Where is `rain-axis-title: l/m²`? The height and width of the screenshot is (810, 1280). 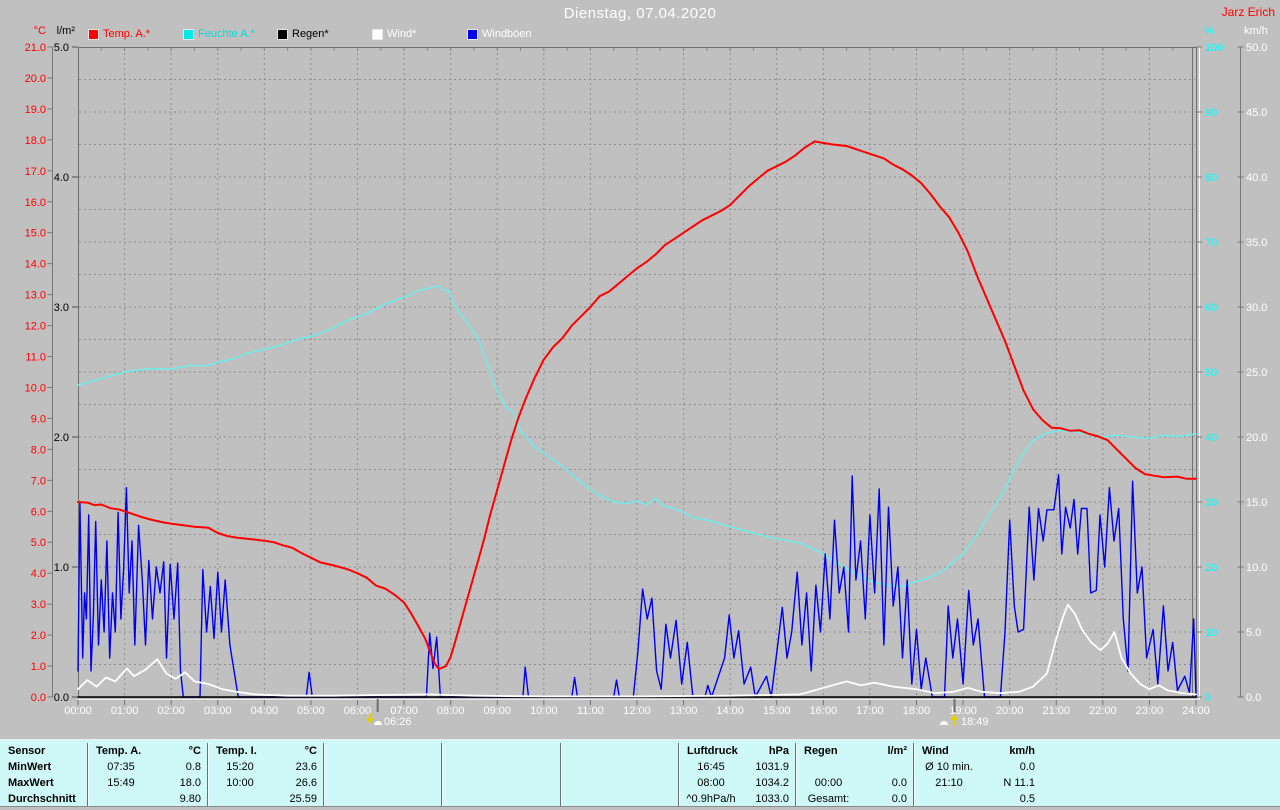 rain-axis-title: l/m² is located at coordinates (65, 31).